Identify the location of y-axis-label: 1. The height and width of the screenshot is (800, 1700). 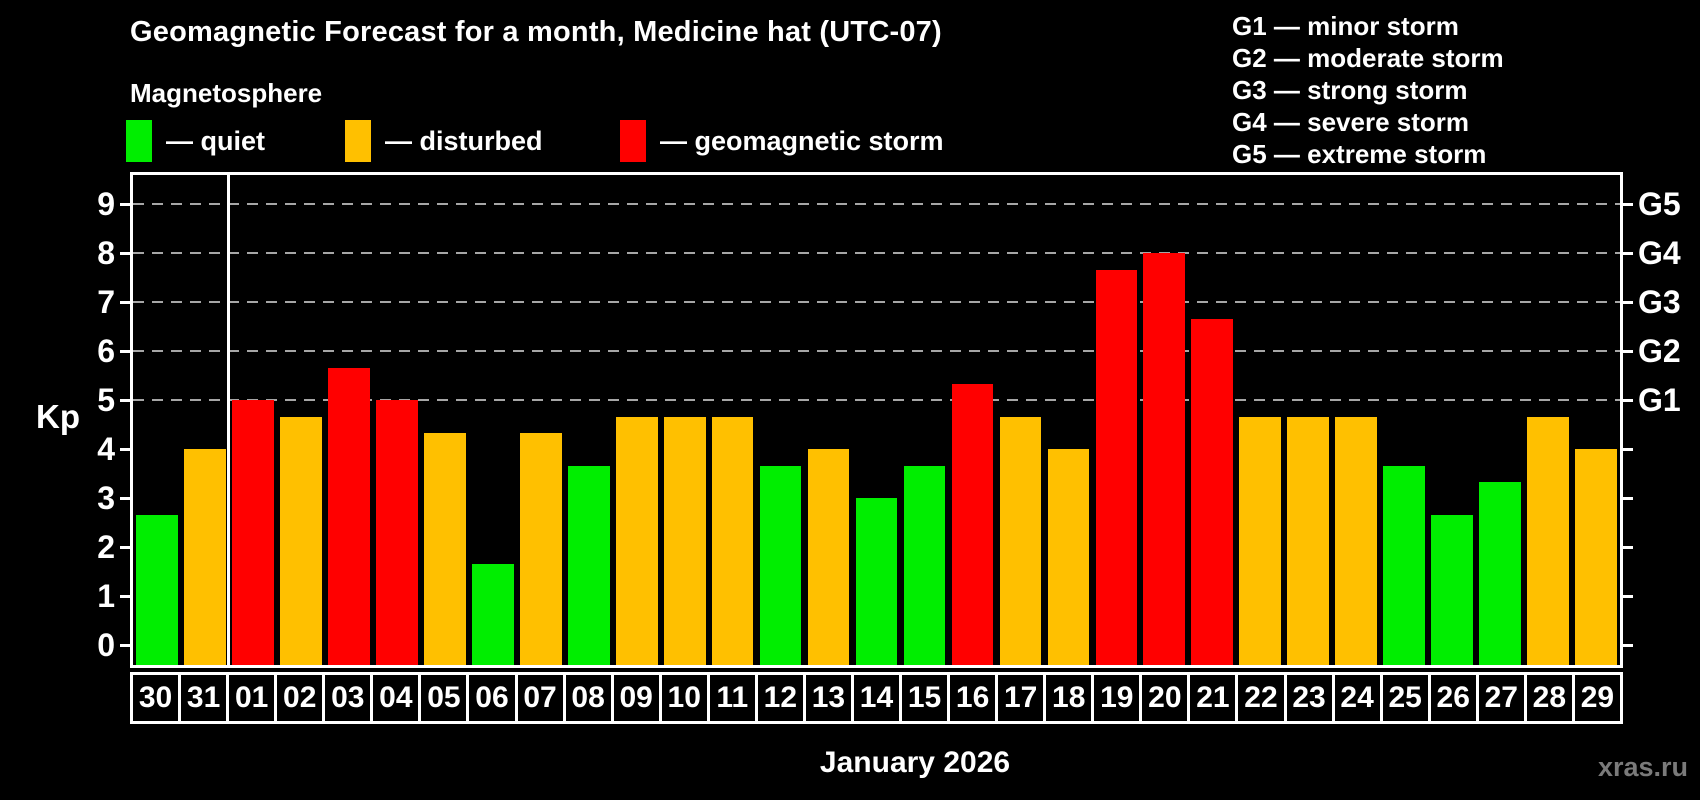
(106, 596).